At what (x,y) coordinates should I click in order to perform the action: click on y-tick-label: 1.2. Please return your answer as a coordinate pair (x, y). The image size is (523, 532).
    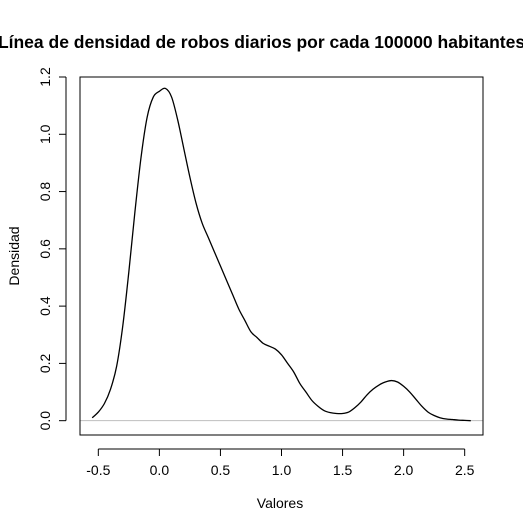
    Looking at the image, I should click on (45, 77).